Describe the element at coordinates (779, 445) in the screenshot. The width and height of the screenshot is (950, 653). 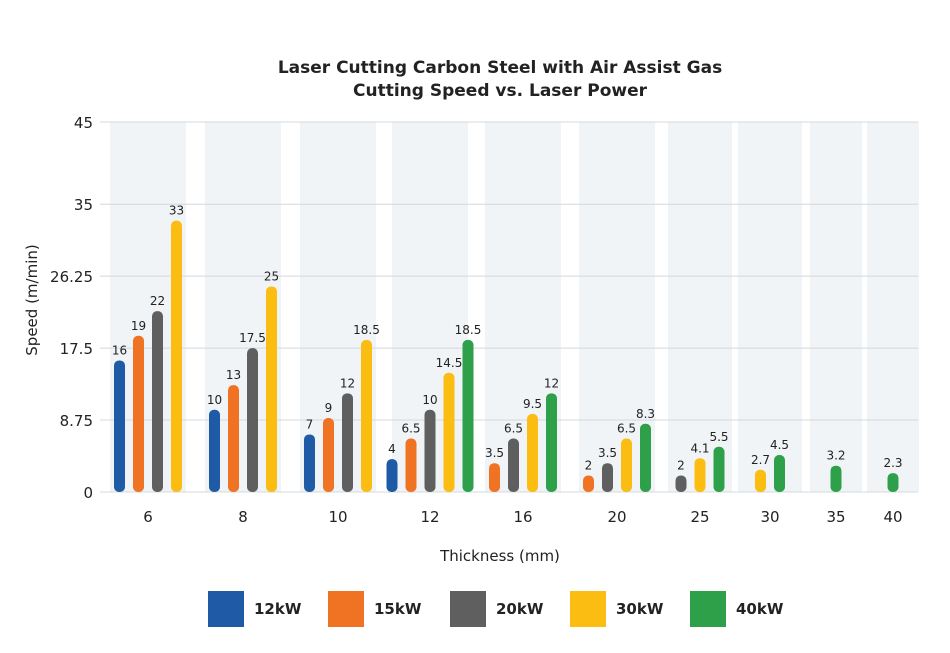
I see `bar-value-label: 4.5` at that location.